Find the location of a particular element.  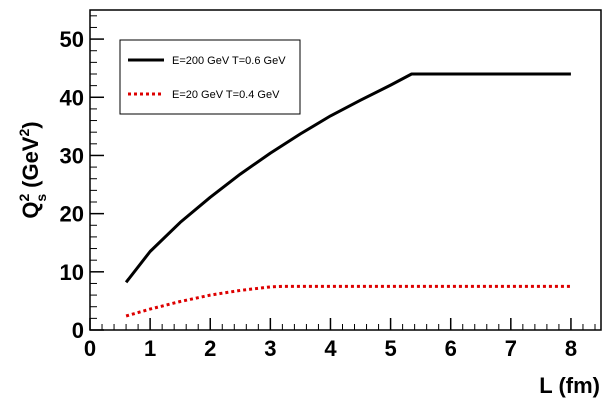

y-axis-title-main: Q is located at coordinates (30, 209).